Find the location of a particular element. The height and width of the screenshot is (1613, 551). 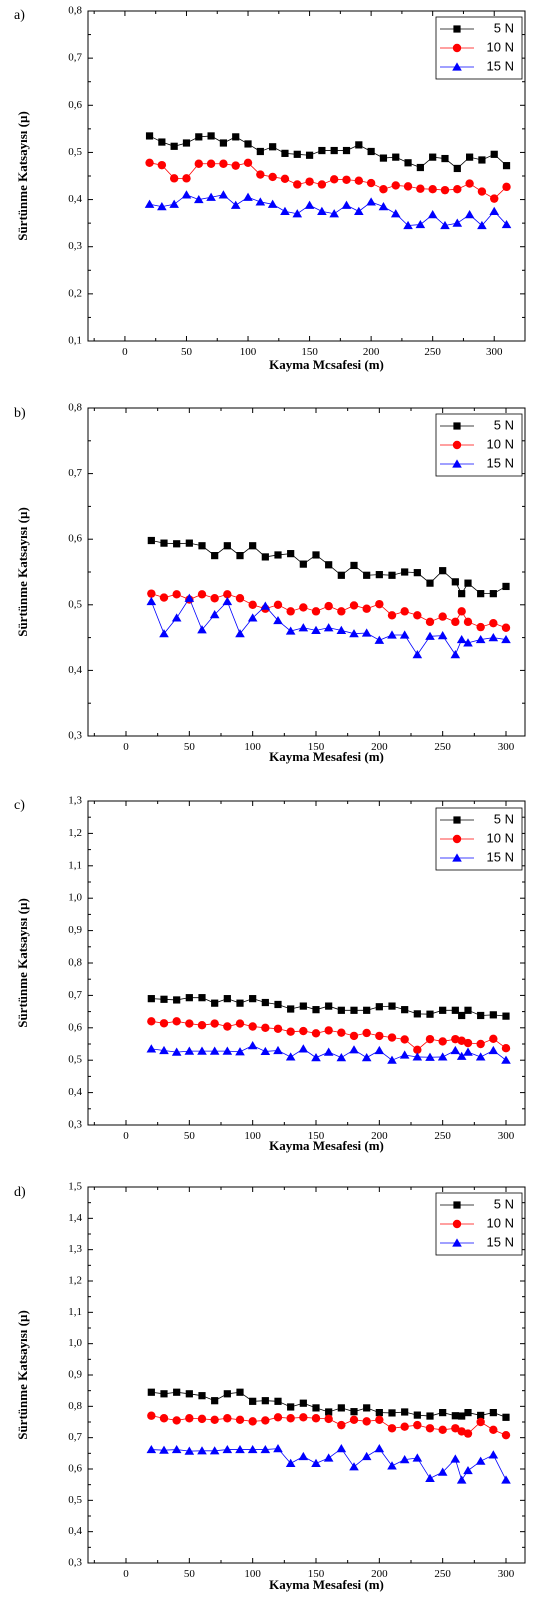

legend: 5 N 10 N 15 N is located at coordinates (479, 839).